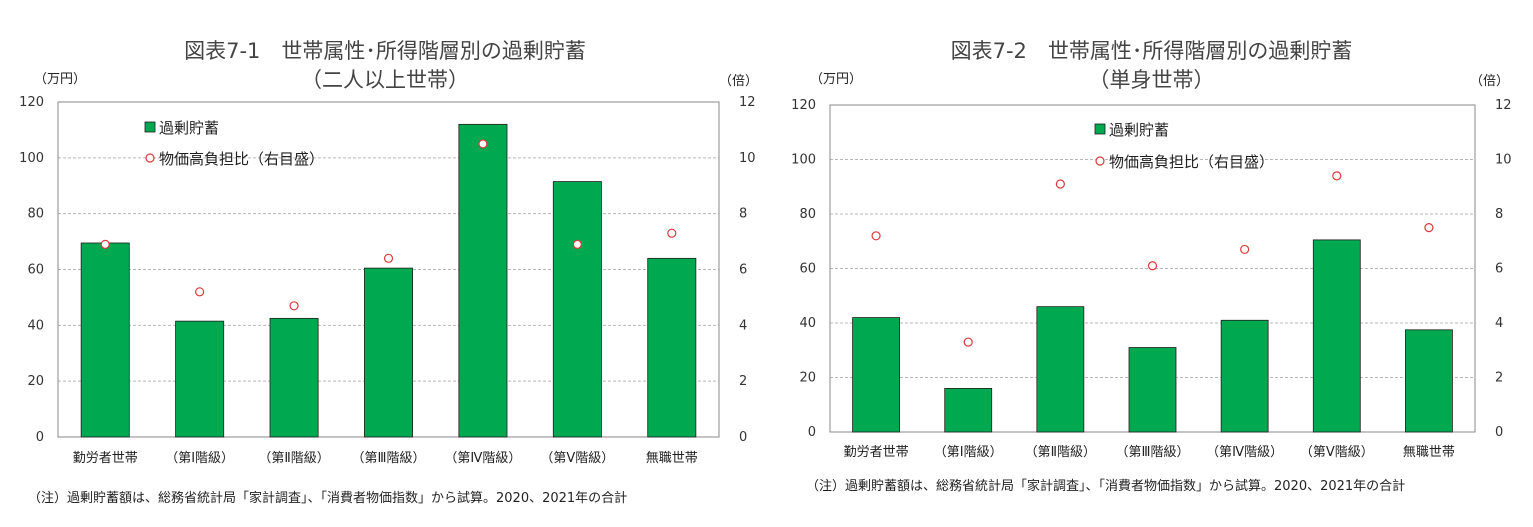 The height and width of the screenshot is (527, 1533). Describe the element at coordinates (1151, 51) in the screenshot. I see `chart-title: 図表7-2 世帯属性･所得階層別の過剰貯蓄` at that location.